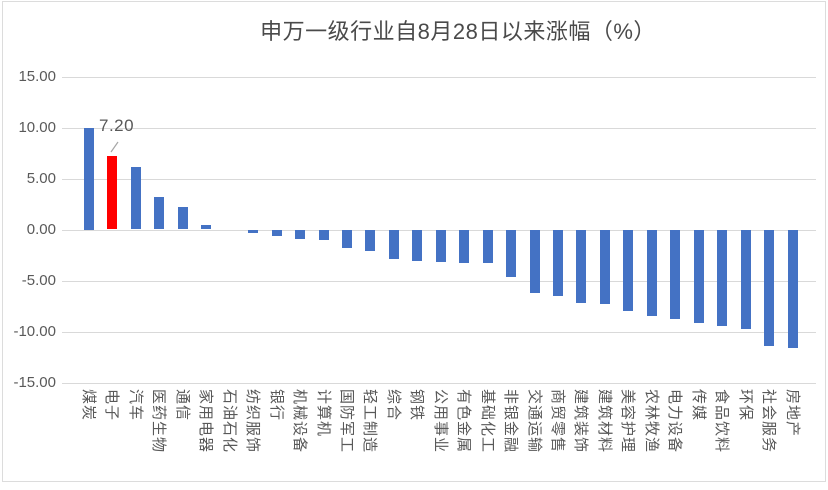 This screenshot has width=828, height=490. What do you see at coordinates (722, 421) in the screenshot?
I see `x-axis-category-label: 食品饮料` at bounding box center [722, 421].